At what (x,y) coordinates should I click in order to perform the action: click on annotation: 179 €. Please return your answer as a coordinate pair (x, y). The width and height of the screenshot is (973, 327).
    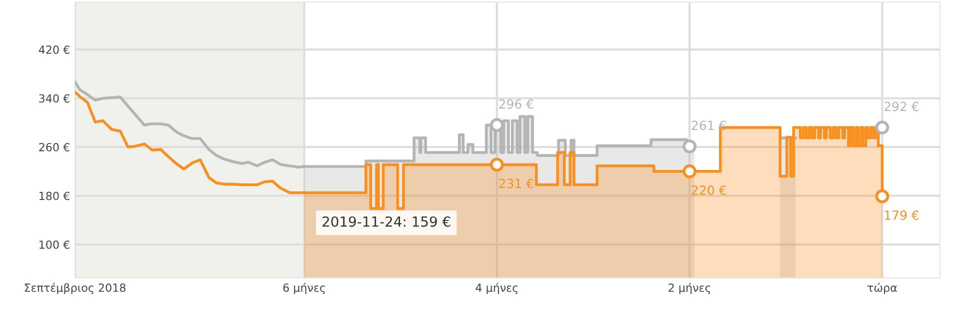
    Looking at the image, I should click on (901, 215).